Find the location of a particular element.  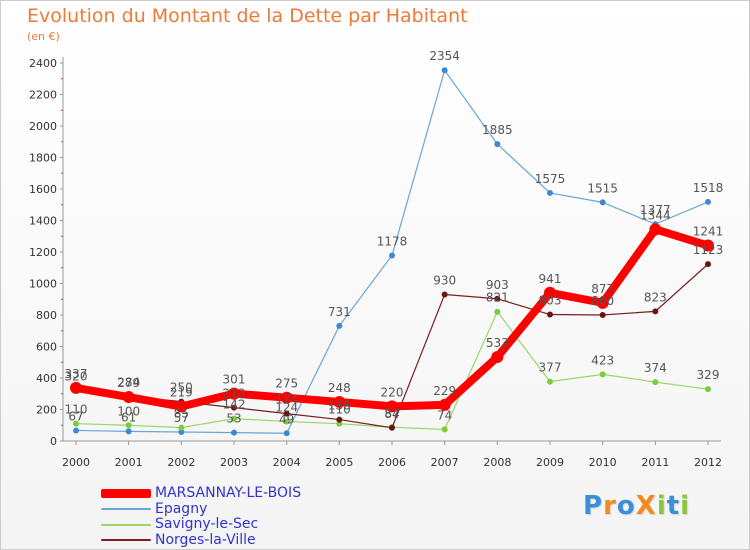

legend-item: Epagny is located at coordinates (201, 509).